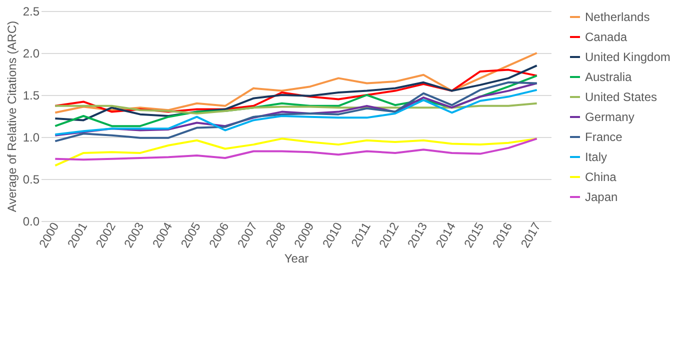  I want to click on legend-label: United Kingdom, so click(627, 57).